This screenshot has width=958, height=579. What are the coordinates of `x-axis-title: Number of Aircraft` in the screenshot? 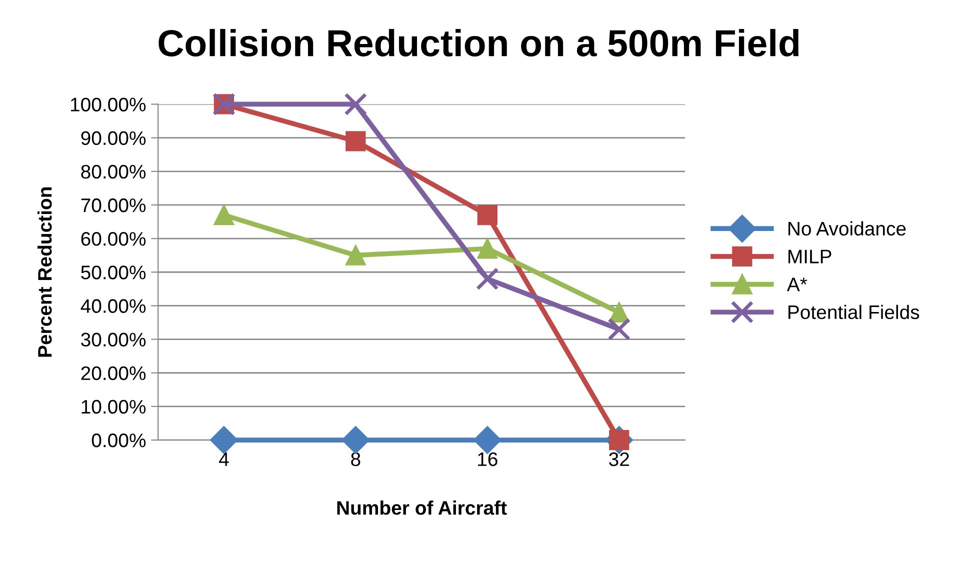 It's located at (422, 507).